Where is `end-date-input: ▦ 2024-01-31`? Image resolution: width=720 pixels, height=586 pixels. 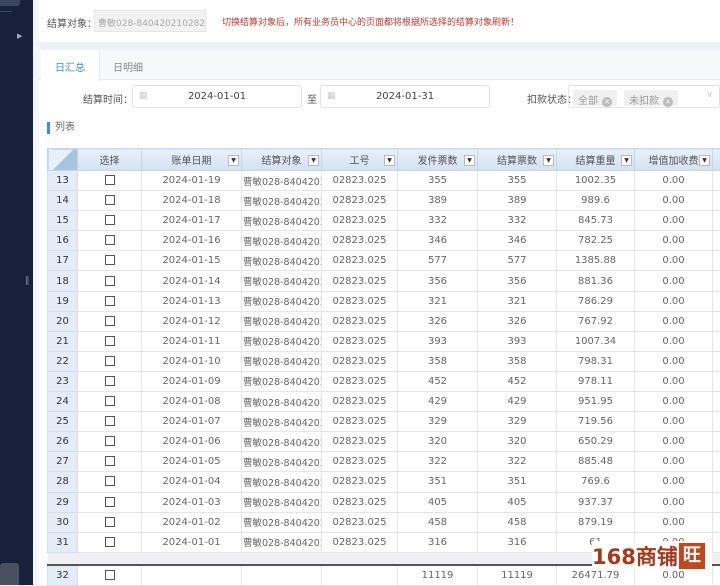
end-date-input: ▦ 2024-01-31 is located at coordinates (405, 96).